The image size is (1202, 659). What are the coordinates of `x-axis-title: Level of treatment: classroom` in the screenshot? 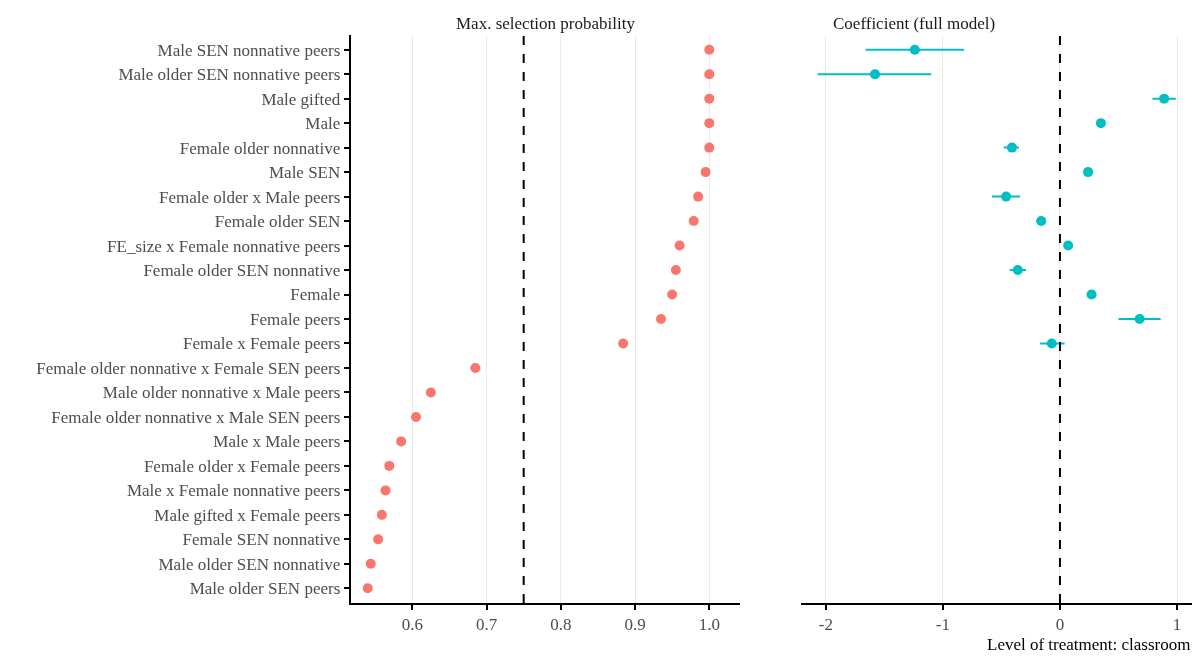 It's located at (1089, 644).